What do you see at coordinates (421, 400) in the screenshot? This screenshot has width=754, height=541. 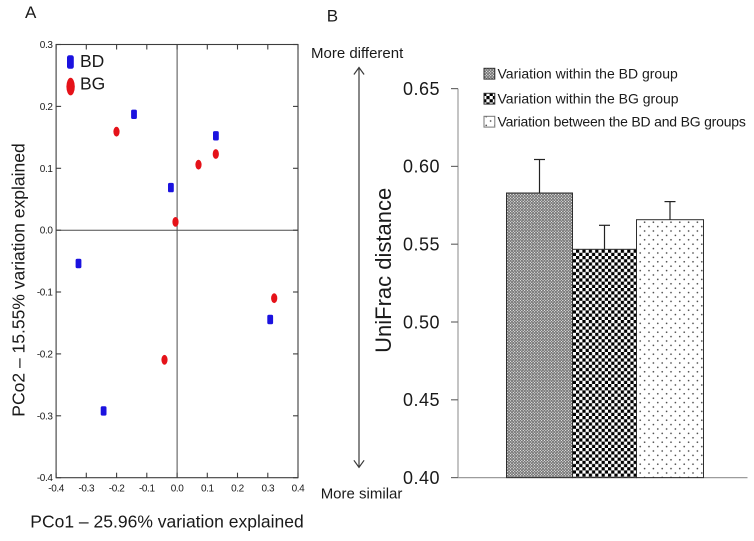 I see `svg-text: 0.45` at bounding box center [421, 400].